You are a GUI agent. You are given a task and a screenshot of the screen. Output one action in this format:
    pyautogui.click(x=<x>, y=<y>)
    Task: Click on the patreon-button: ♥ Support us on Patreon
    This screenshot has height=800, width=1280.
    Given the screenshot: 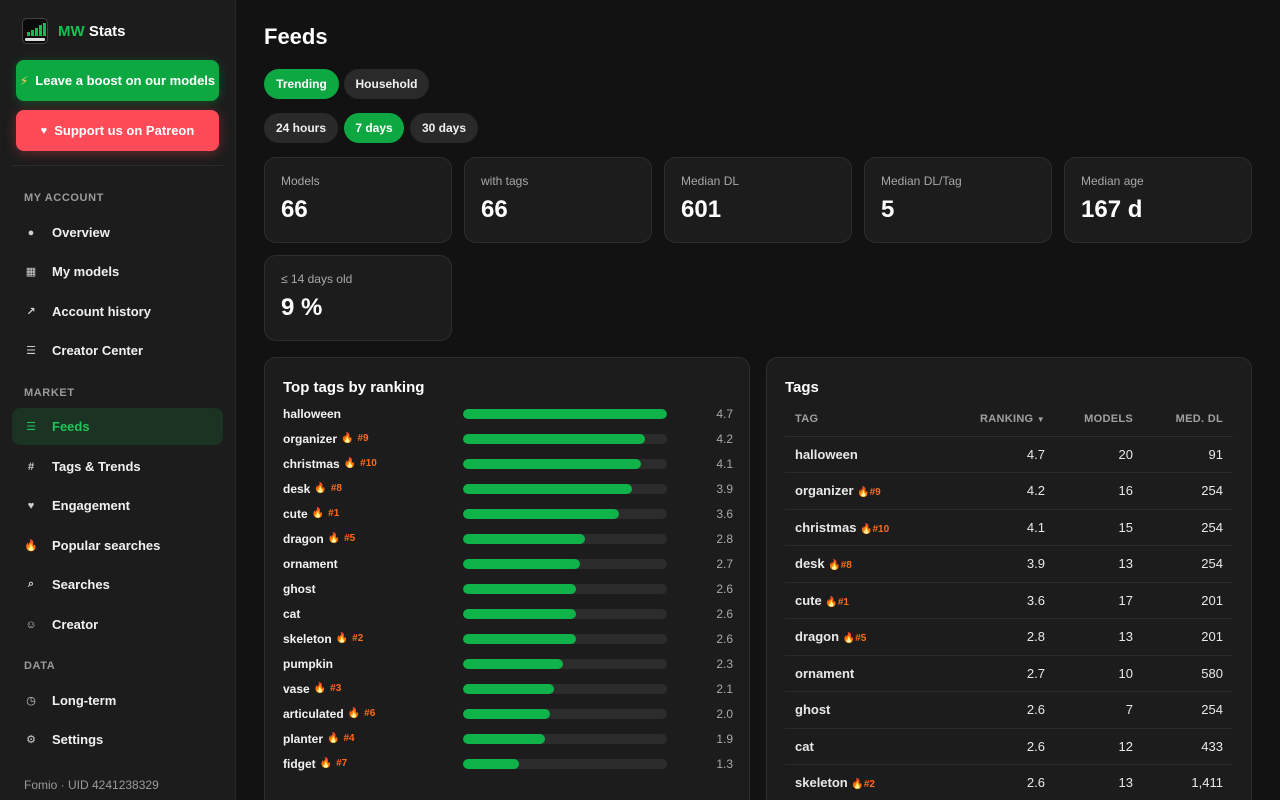 What is the action you would take?
    pyautogui.click(x=117, y=130)
    